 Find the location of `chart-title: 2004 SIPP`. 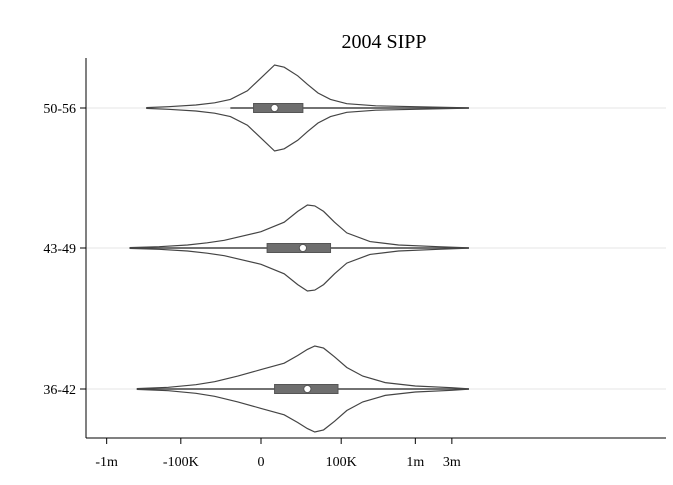

chart-title: 2004 SIPP is located at coordinates (383, 42).